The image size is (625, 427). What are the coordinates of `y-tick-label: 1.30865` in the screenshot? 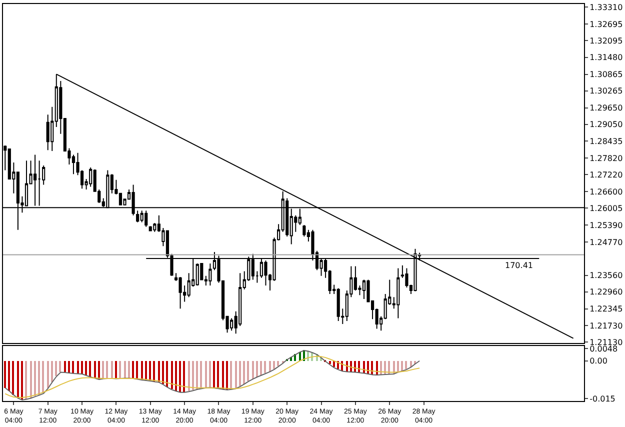 It's located at (606, 75).